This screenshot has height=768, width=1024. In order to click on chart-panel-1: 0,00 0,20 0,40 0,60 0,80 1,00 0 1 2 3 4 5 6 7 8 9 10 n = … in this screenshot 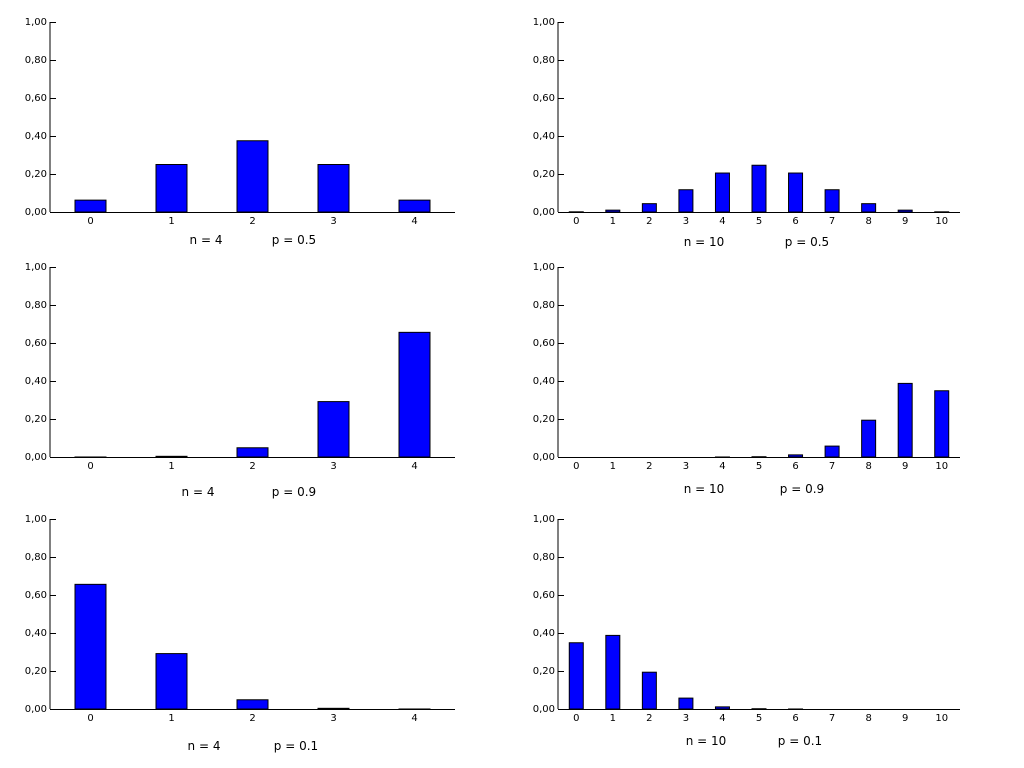, I will do `click(746, 133)`.